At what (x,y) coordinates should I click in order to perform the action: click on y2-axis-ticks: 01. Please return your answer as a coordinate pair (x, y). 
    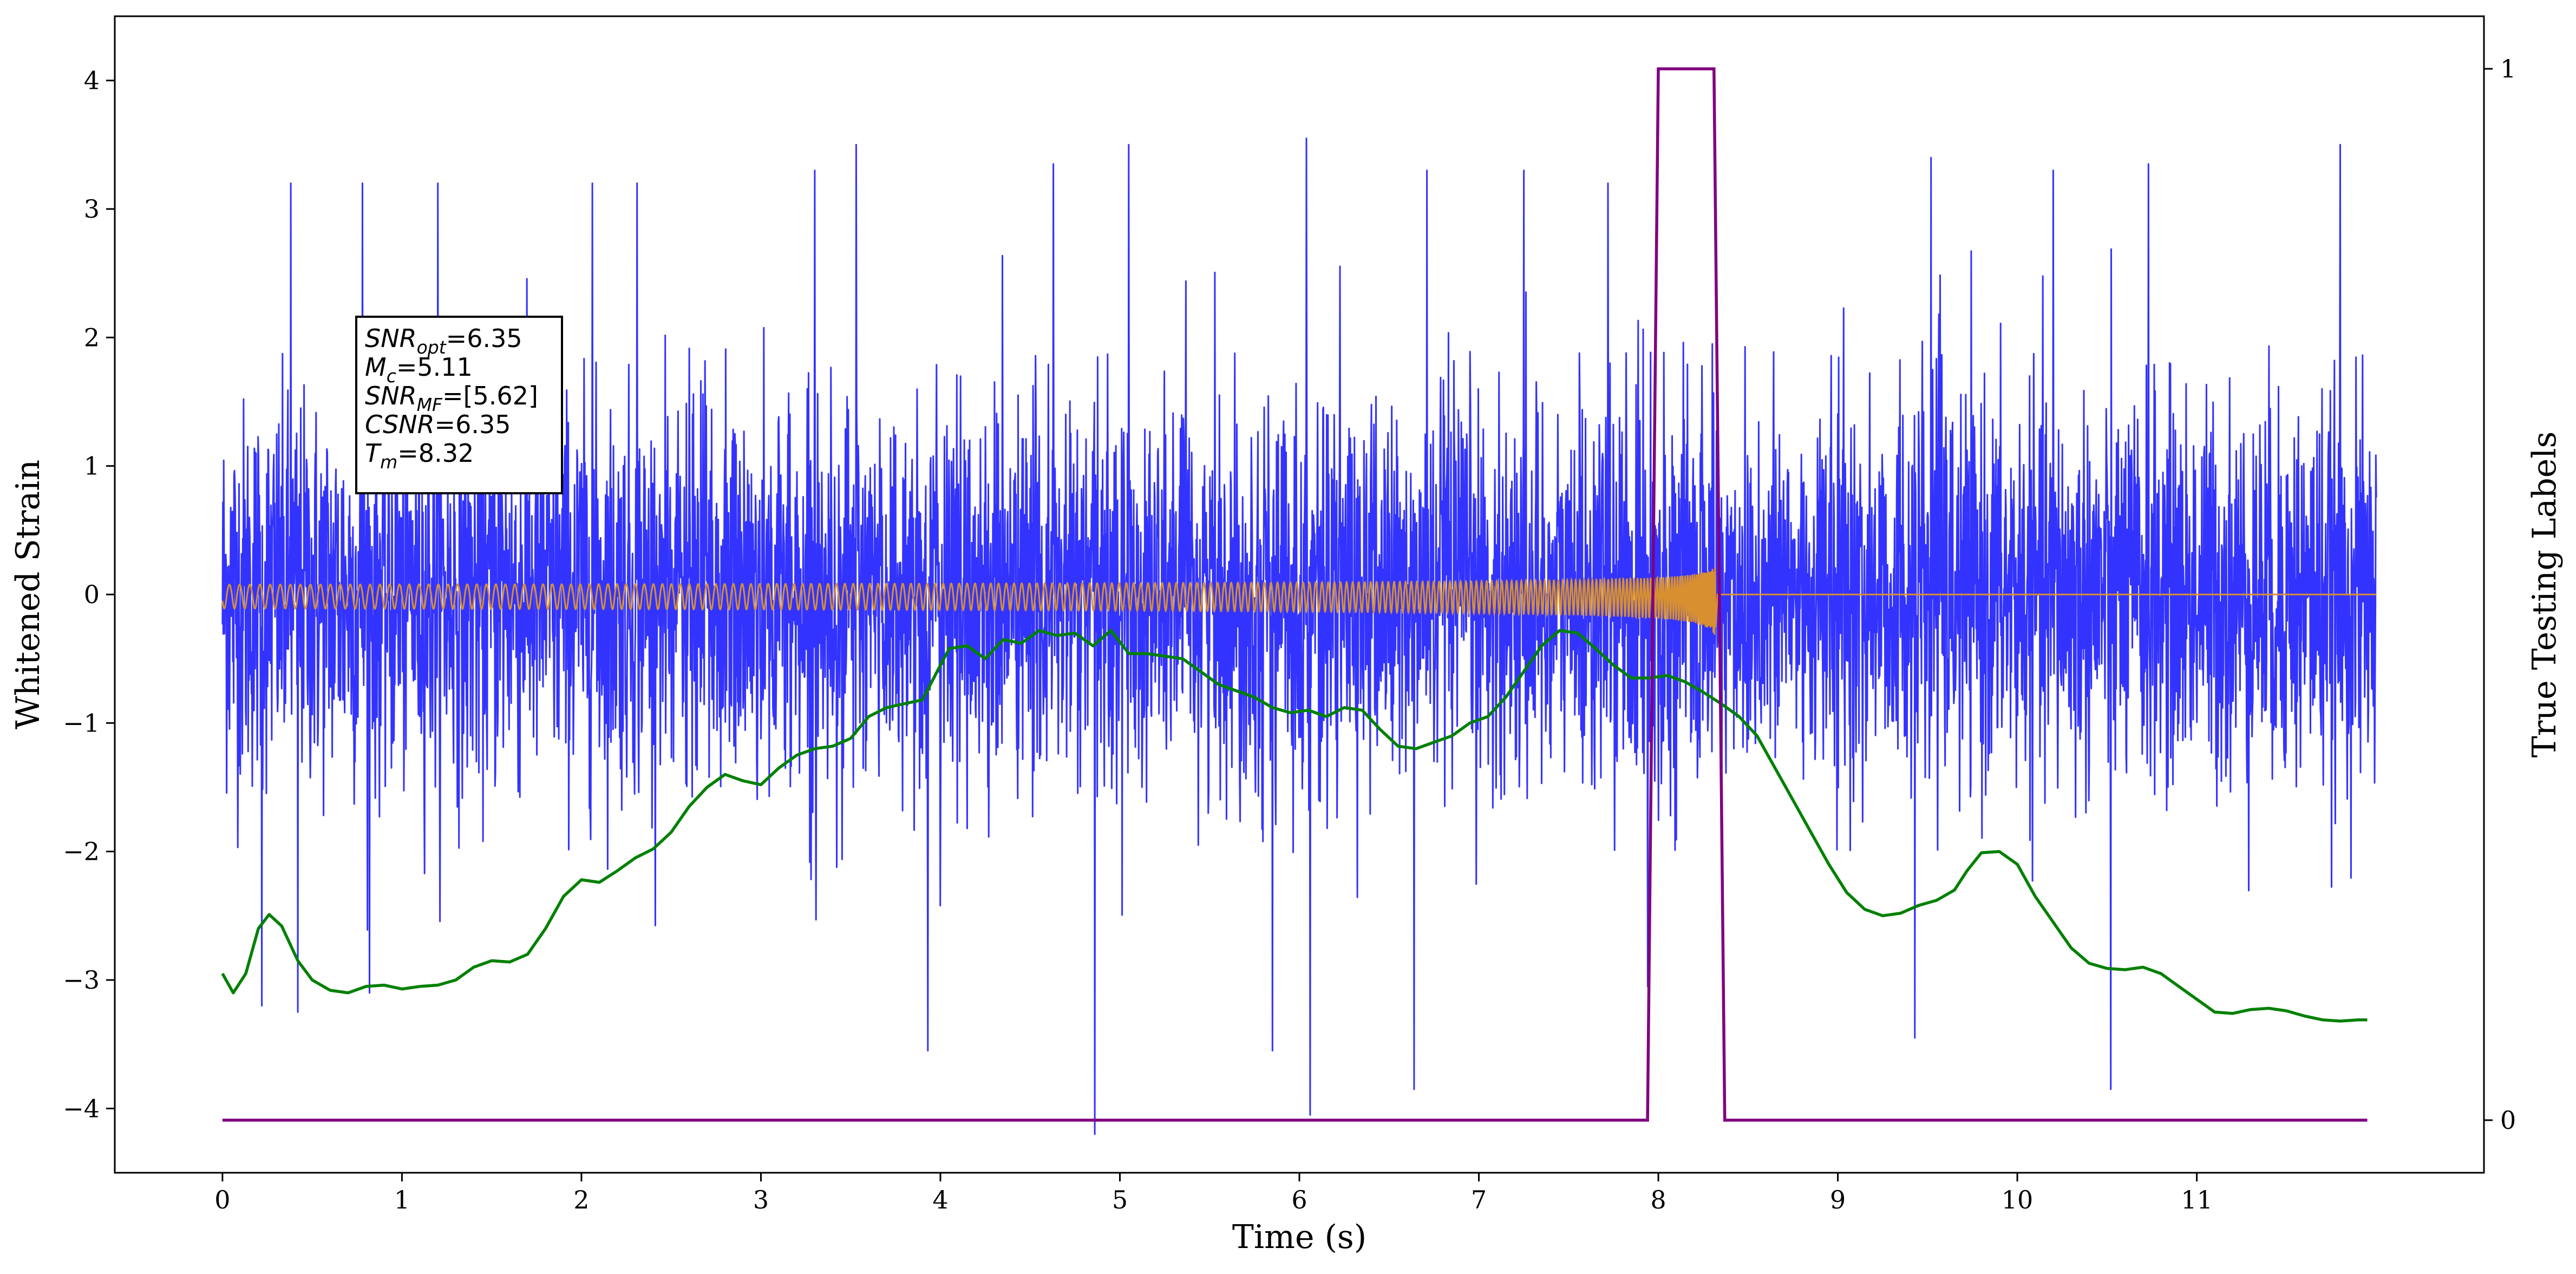
    Looking at the image, I should click on (2500, 594).